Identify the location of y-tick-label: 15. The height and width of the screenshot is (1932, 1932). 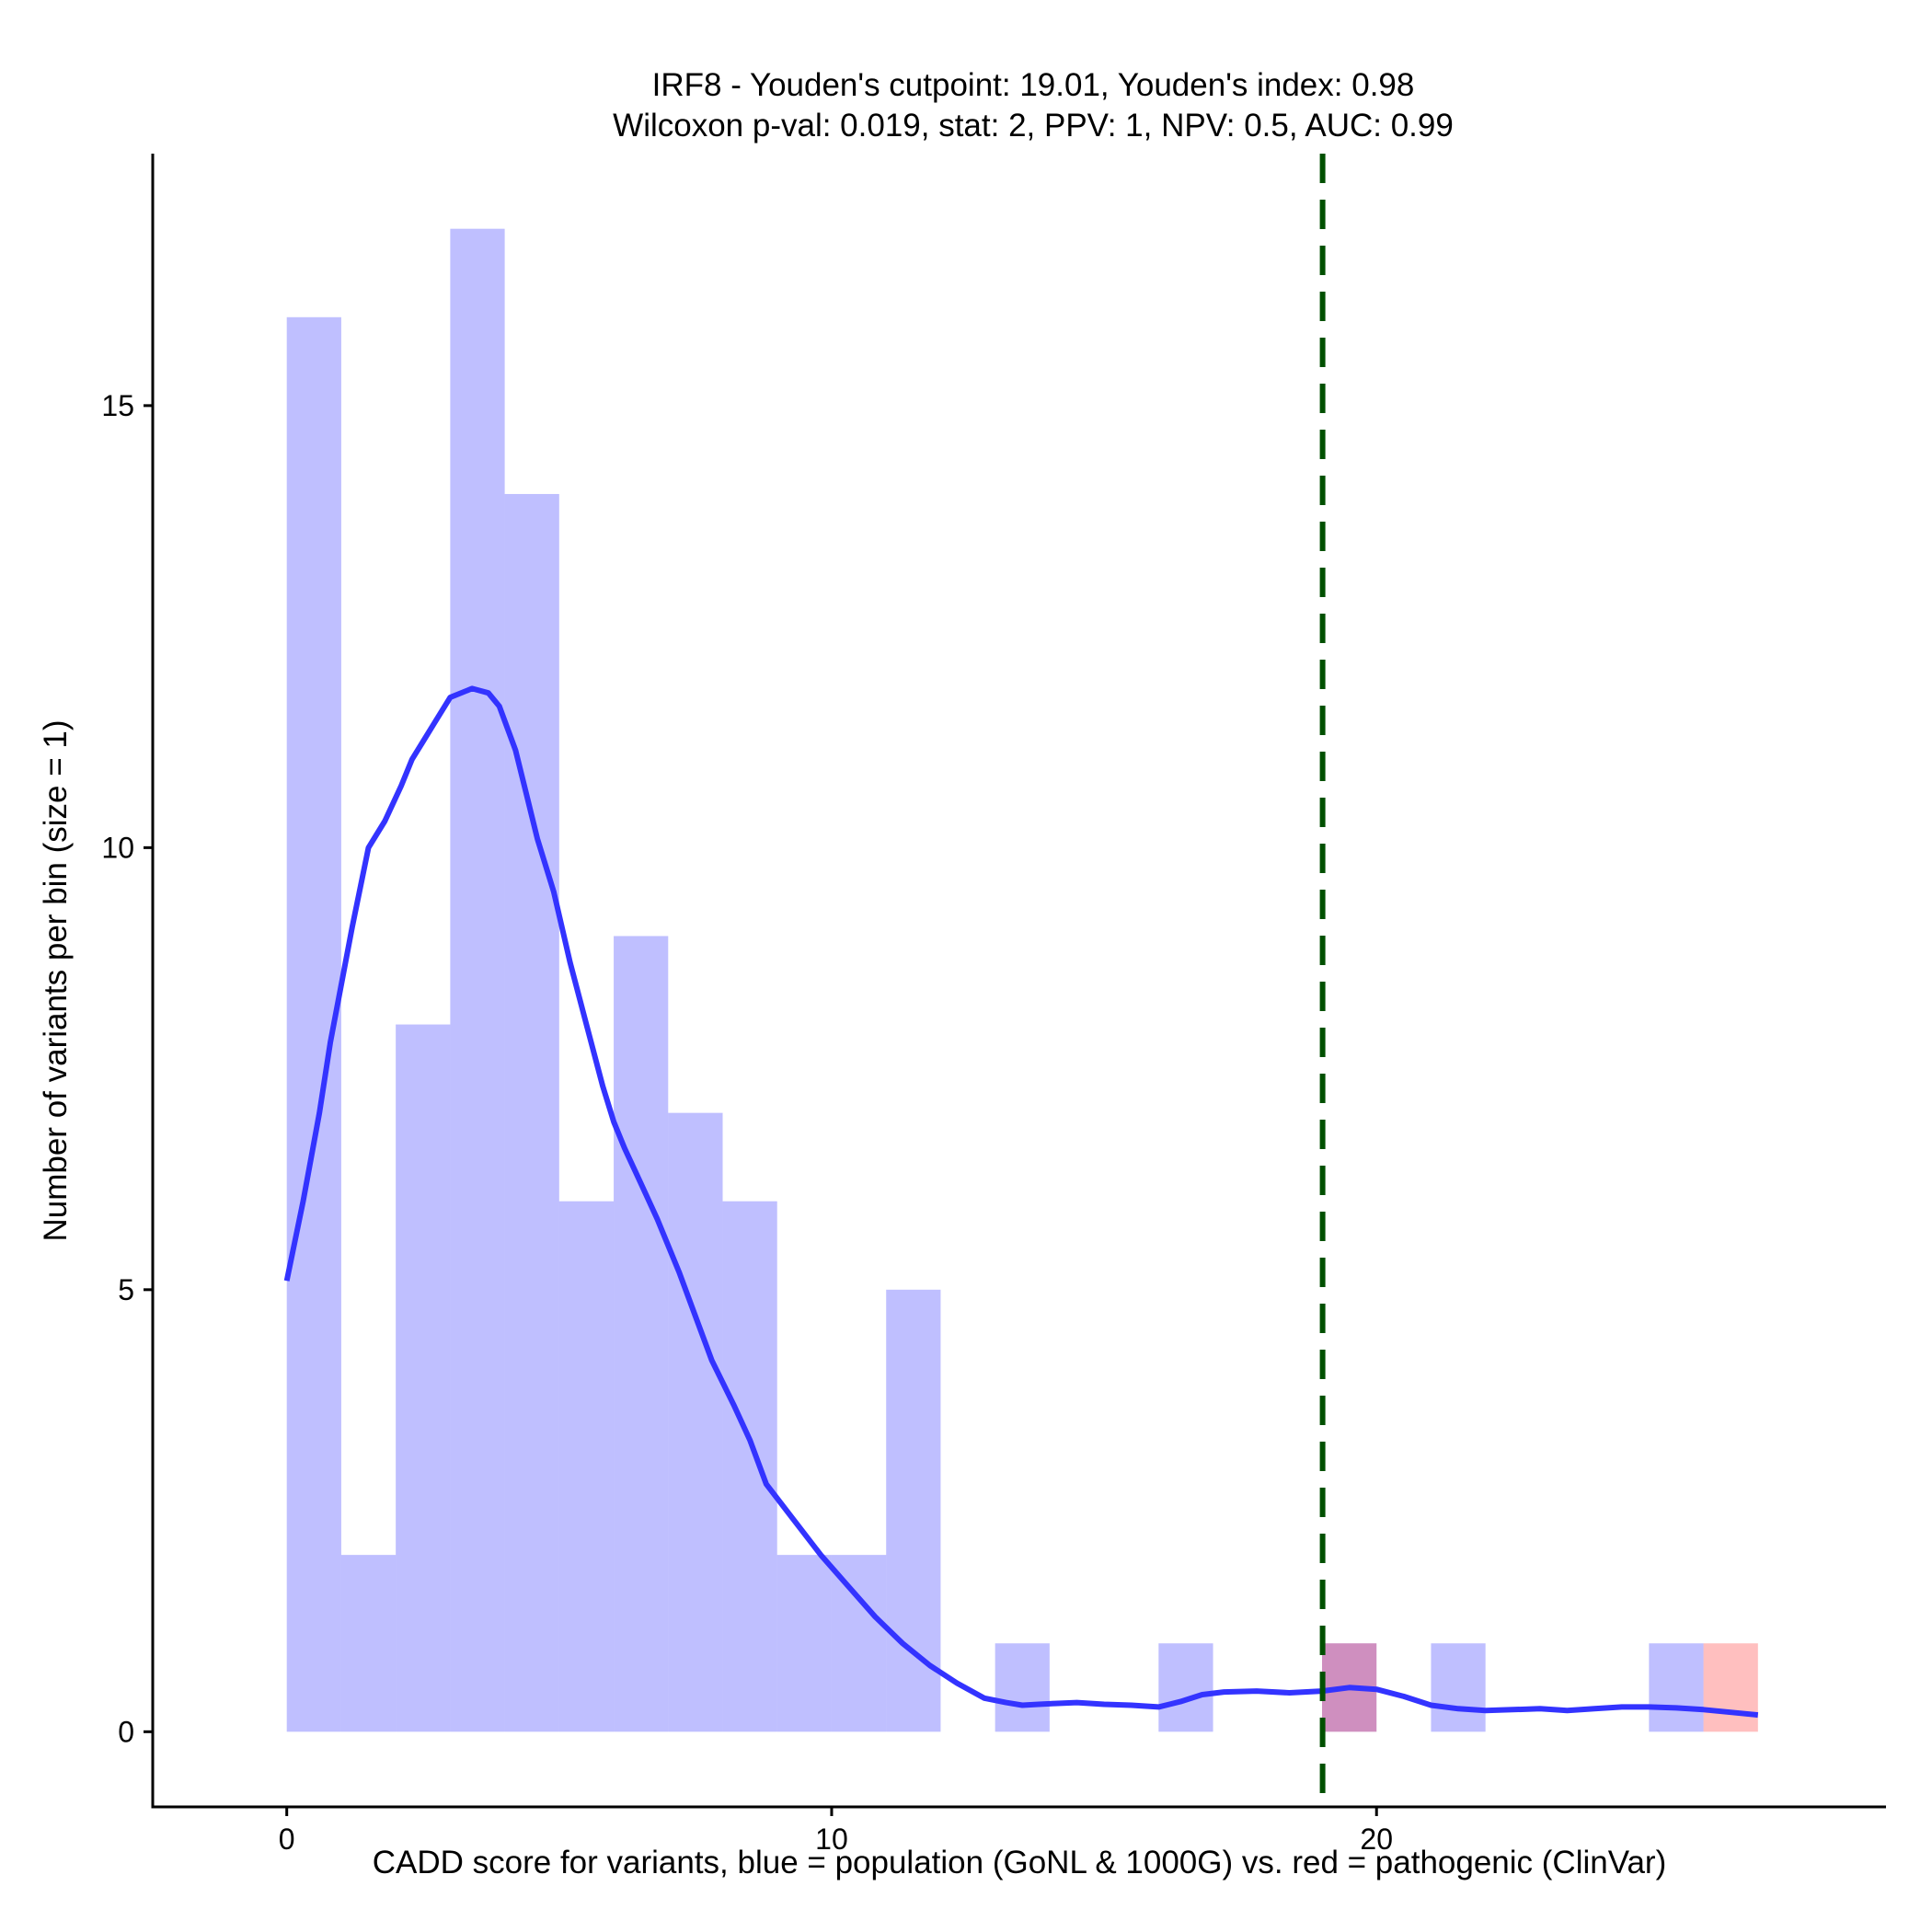
(117, 405).